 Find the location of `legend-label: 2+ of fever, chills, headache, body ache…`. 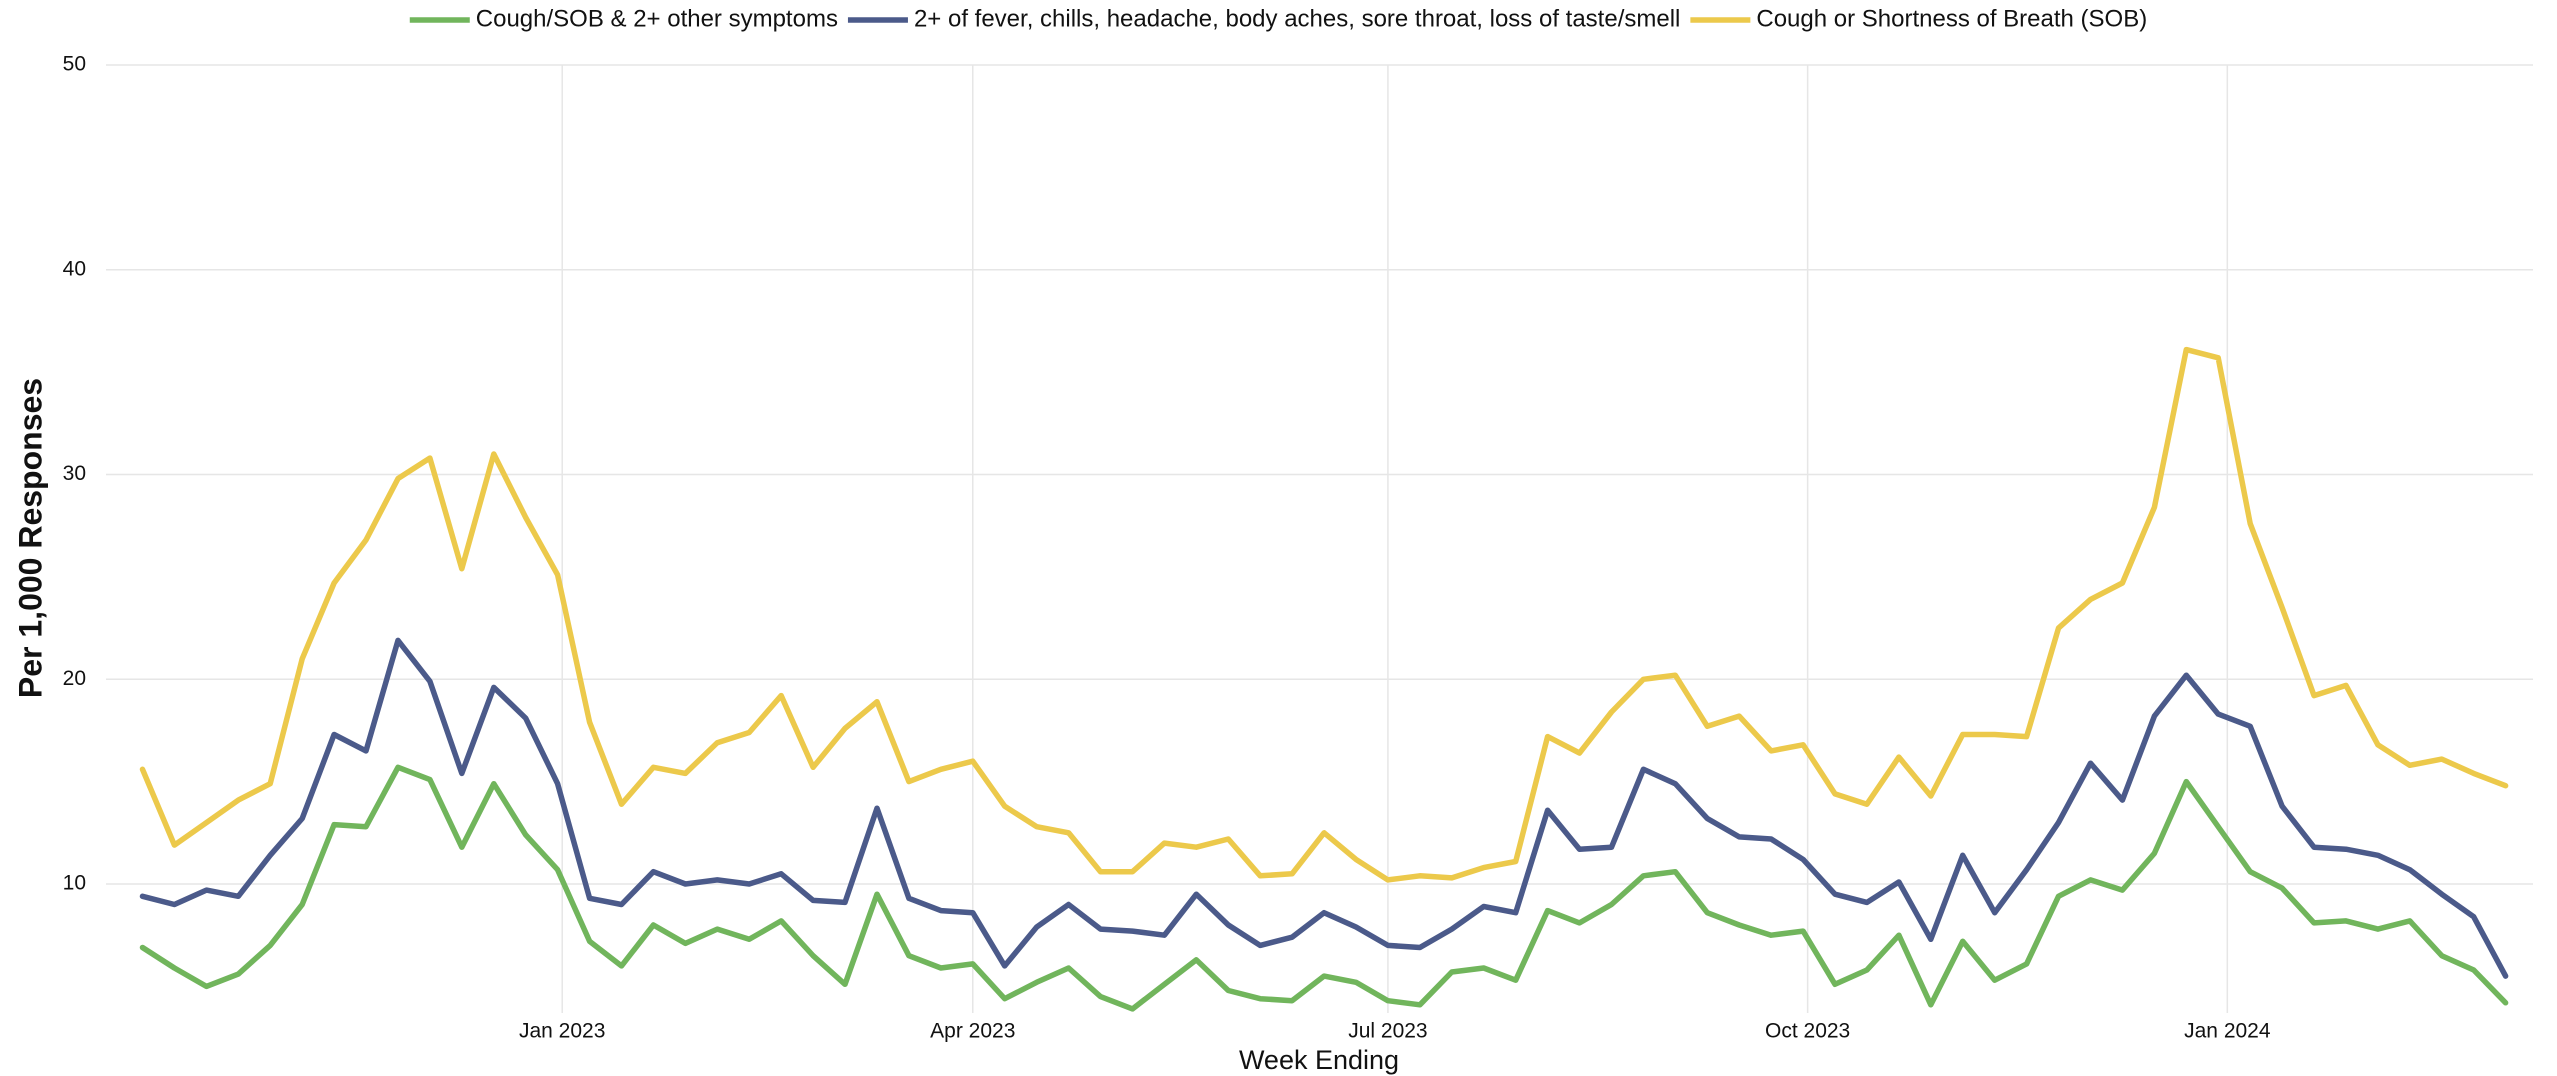

legend-label: 2+ of fever, chills, headache, body ache… is located at coordinates (1297, 18).